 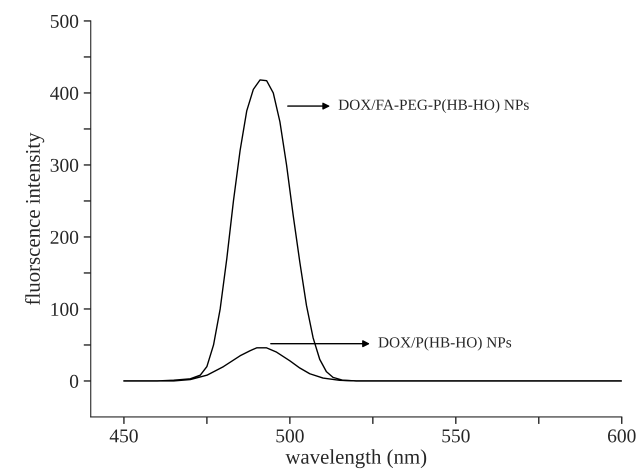 I want to click on x-tick-label: 600, so click(x=622, y=435).